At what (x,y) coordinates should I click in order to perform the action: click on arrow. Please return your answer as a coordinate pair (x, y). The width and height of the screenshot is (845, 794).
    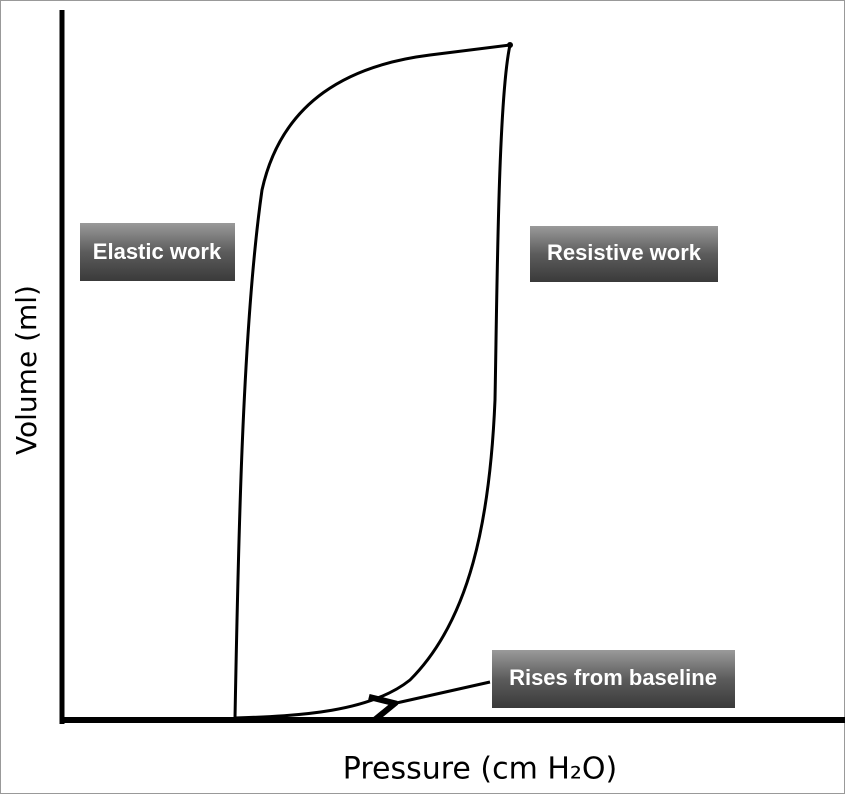
    Looking at the image, I should click on (441, 692).